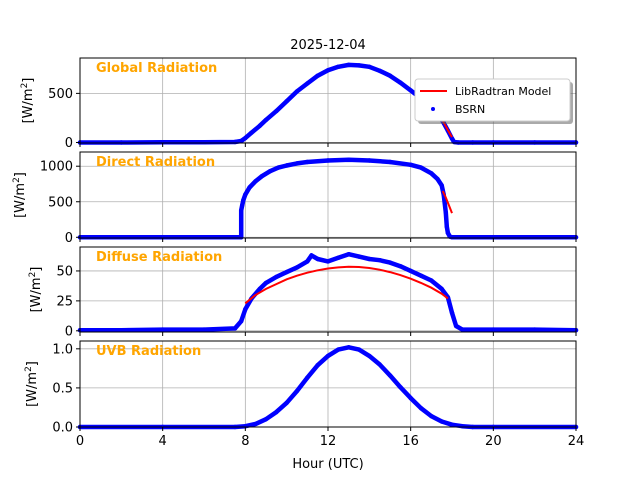  I want to click on legend-box, so click(492, 100).